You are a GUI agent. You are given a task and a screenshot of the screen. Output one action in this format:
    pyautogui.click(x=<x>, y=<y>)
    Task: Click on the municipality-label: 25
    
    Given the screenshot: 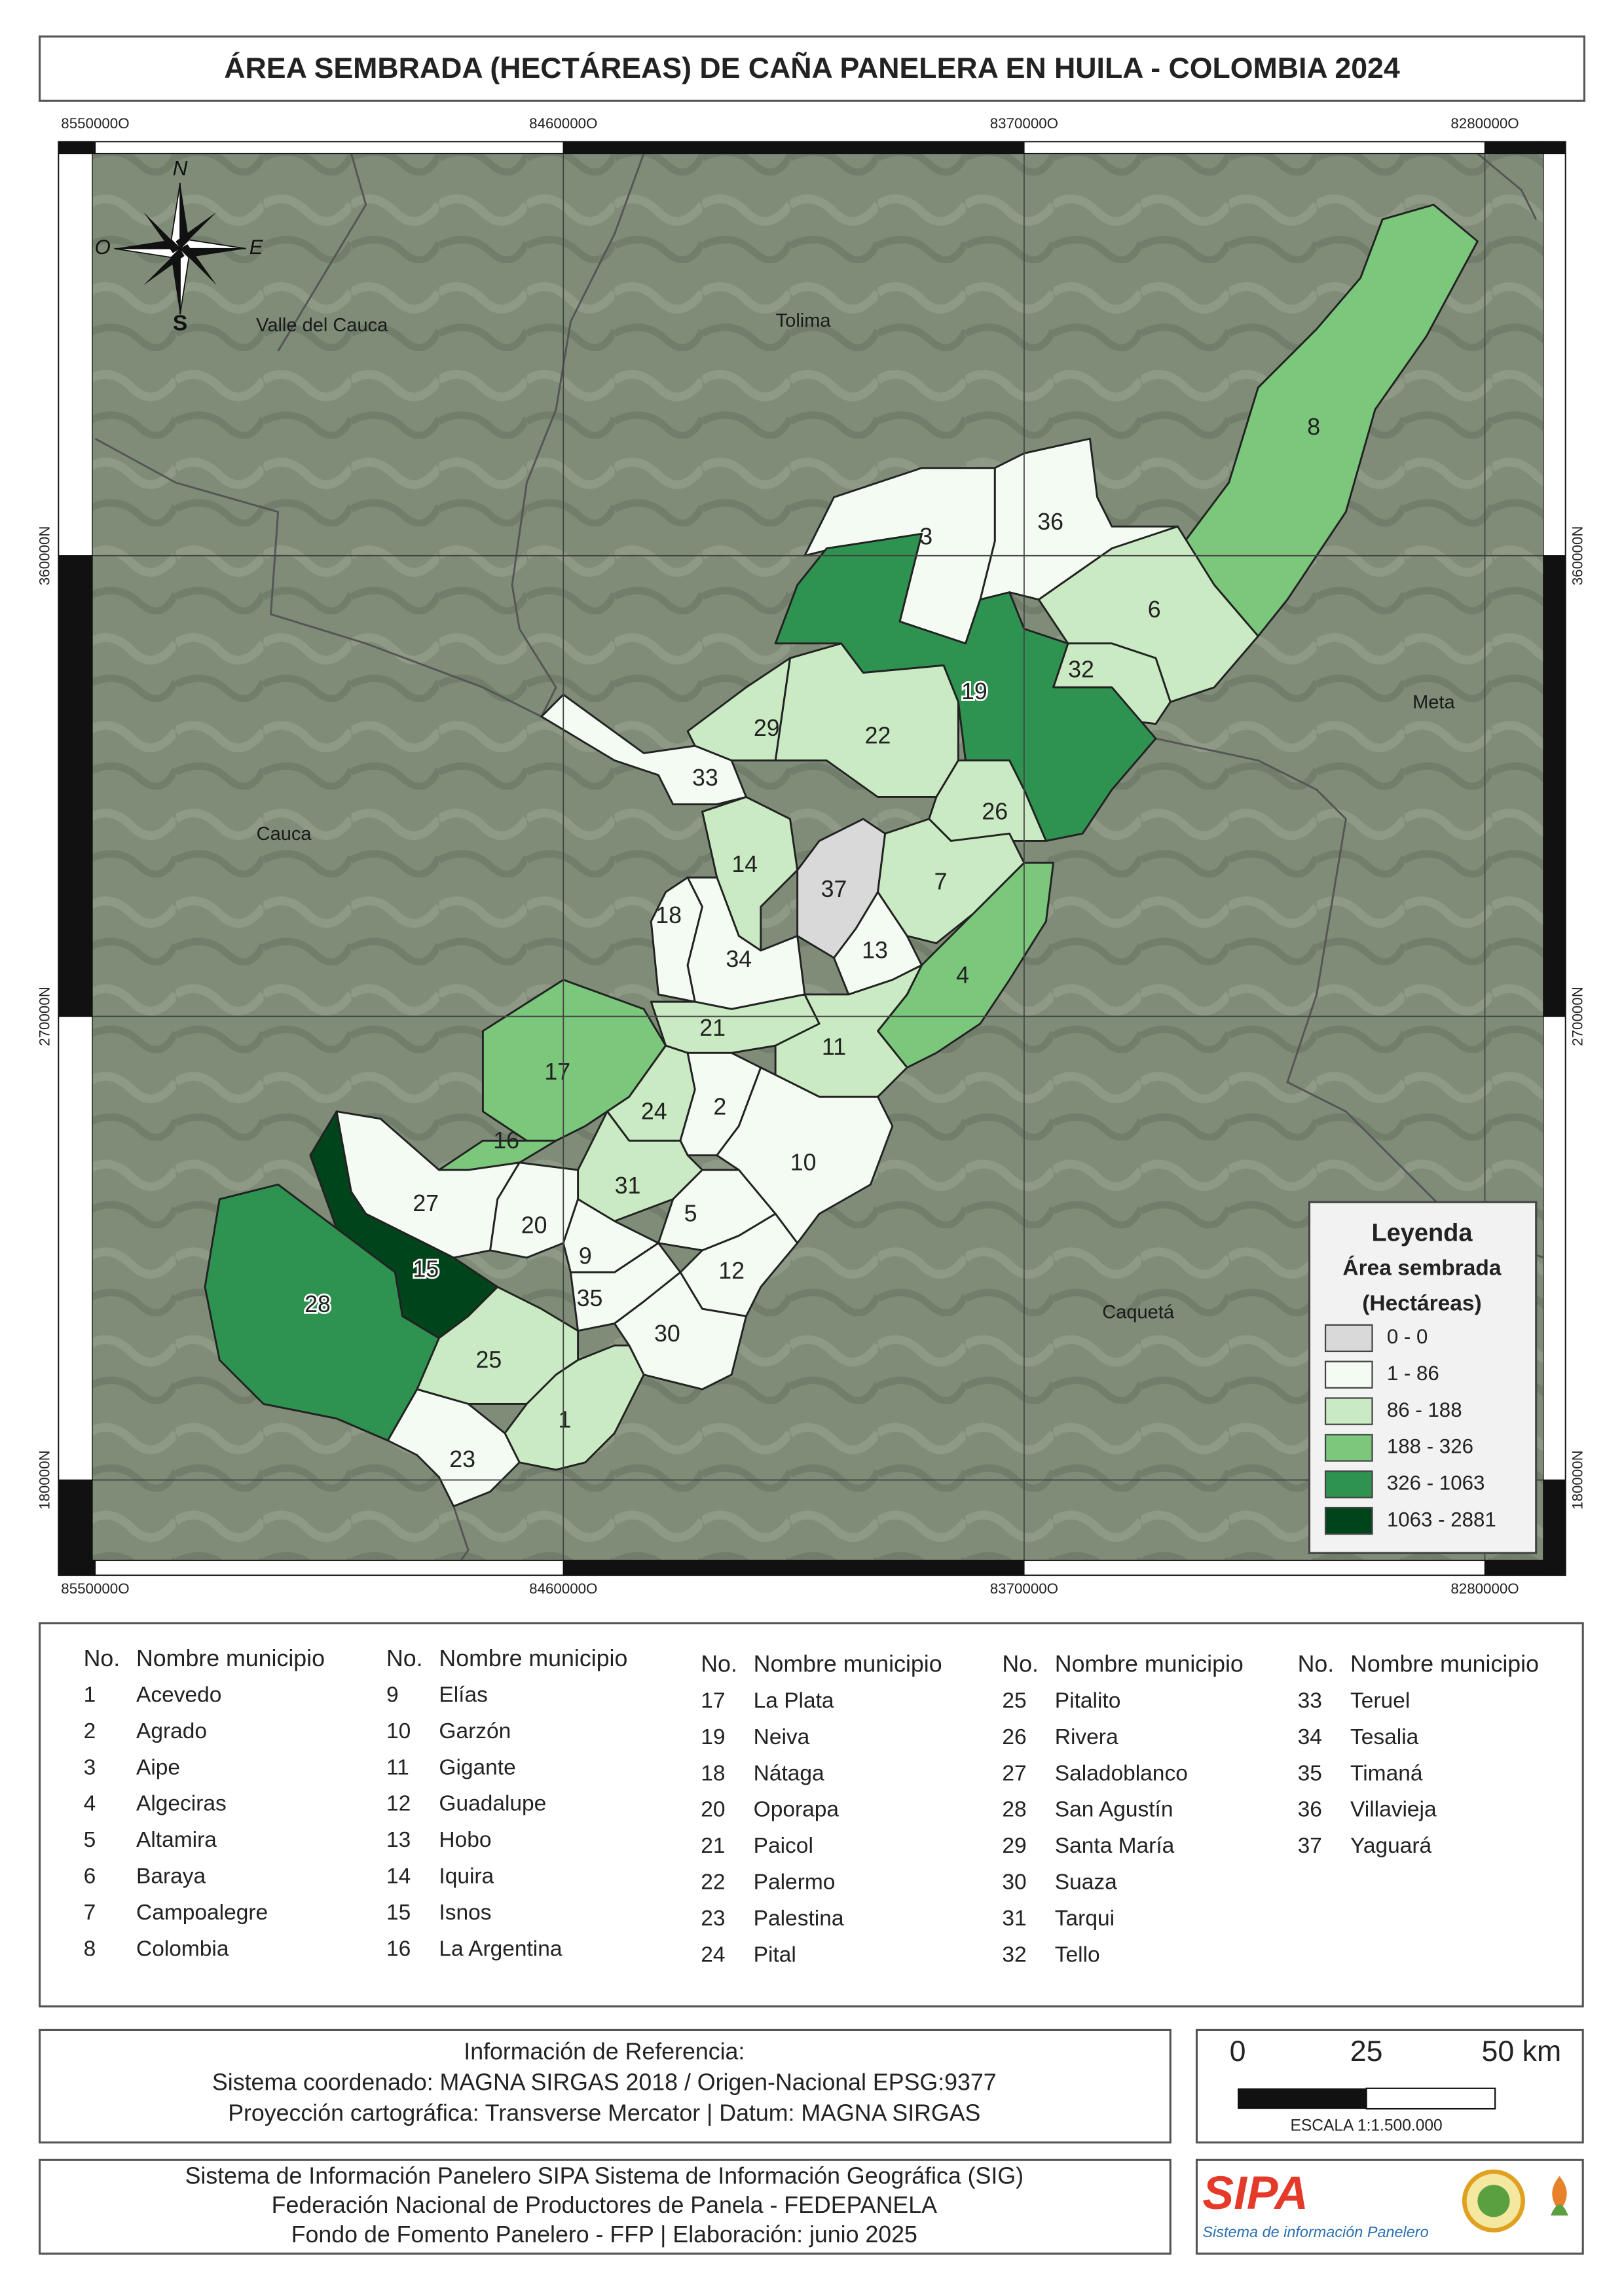 What is the action you would take?
    pyautogui.click(x=488, y=1360)
    